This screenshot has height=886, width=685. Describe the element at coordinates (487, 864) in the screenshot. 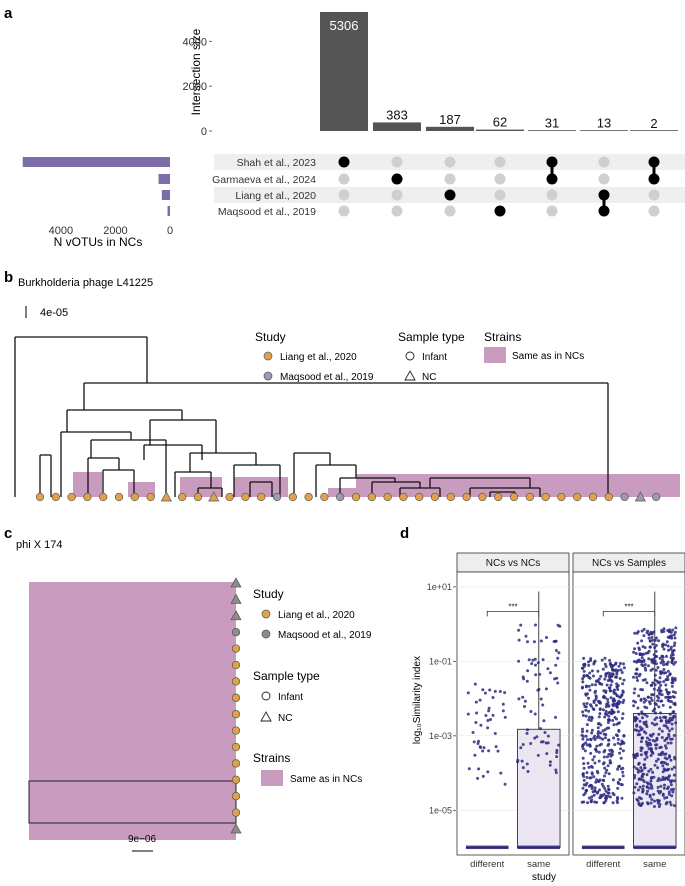

I see `group-label-0-0: different` at that location.